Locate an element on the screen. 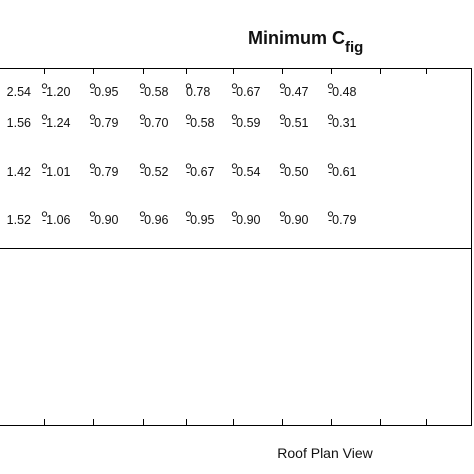  title-subscript: fig is located at coordinates (354, 47).